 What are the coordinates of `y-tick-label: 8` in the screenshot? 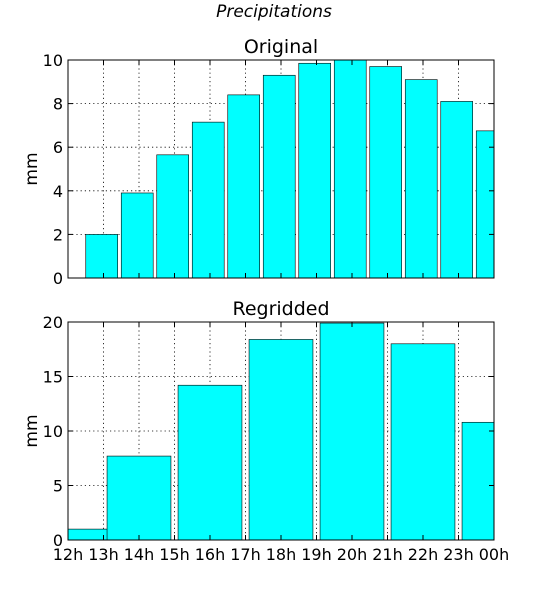 It's located at (58, 104).